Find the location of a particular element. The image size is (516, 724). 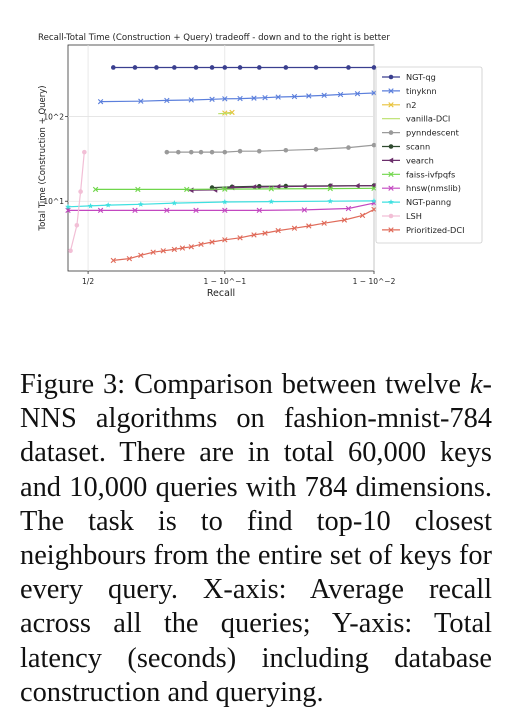

series-tinyknn is located at coordinates (237, 97).